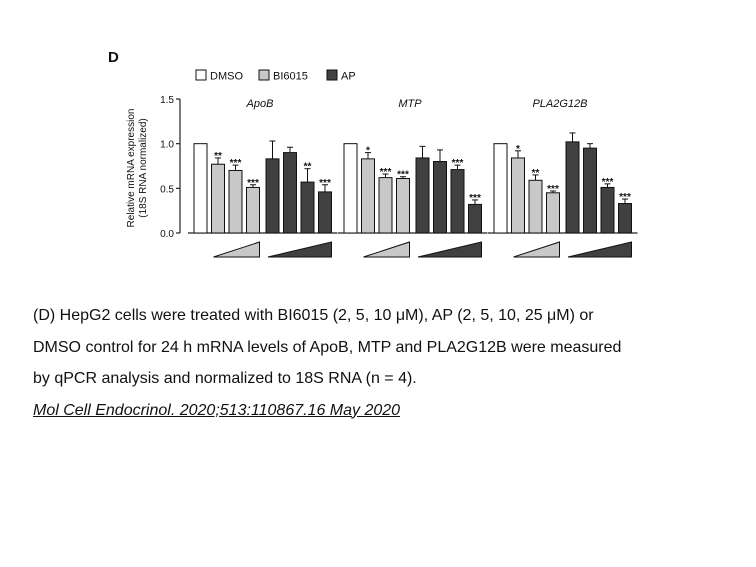 The height and width of the screenshot is (567, 756). Describe the element at coordinates (143, 167) in the screenshot. I see `y-axis-label-line2: (18S RNA normalized)` at that location.